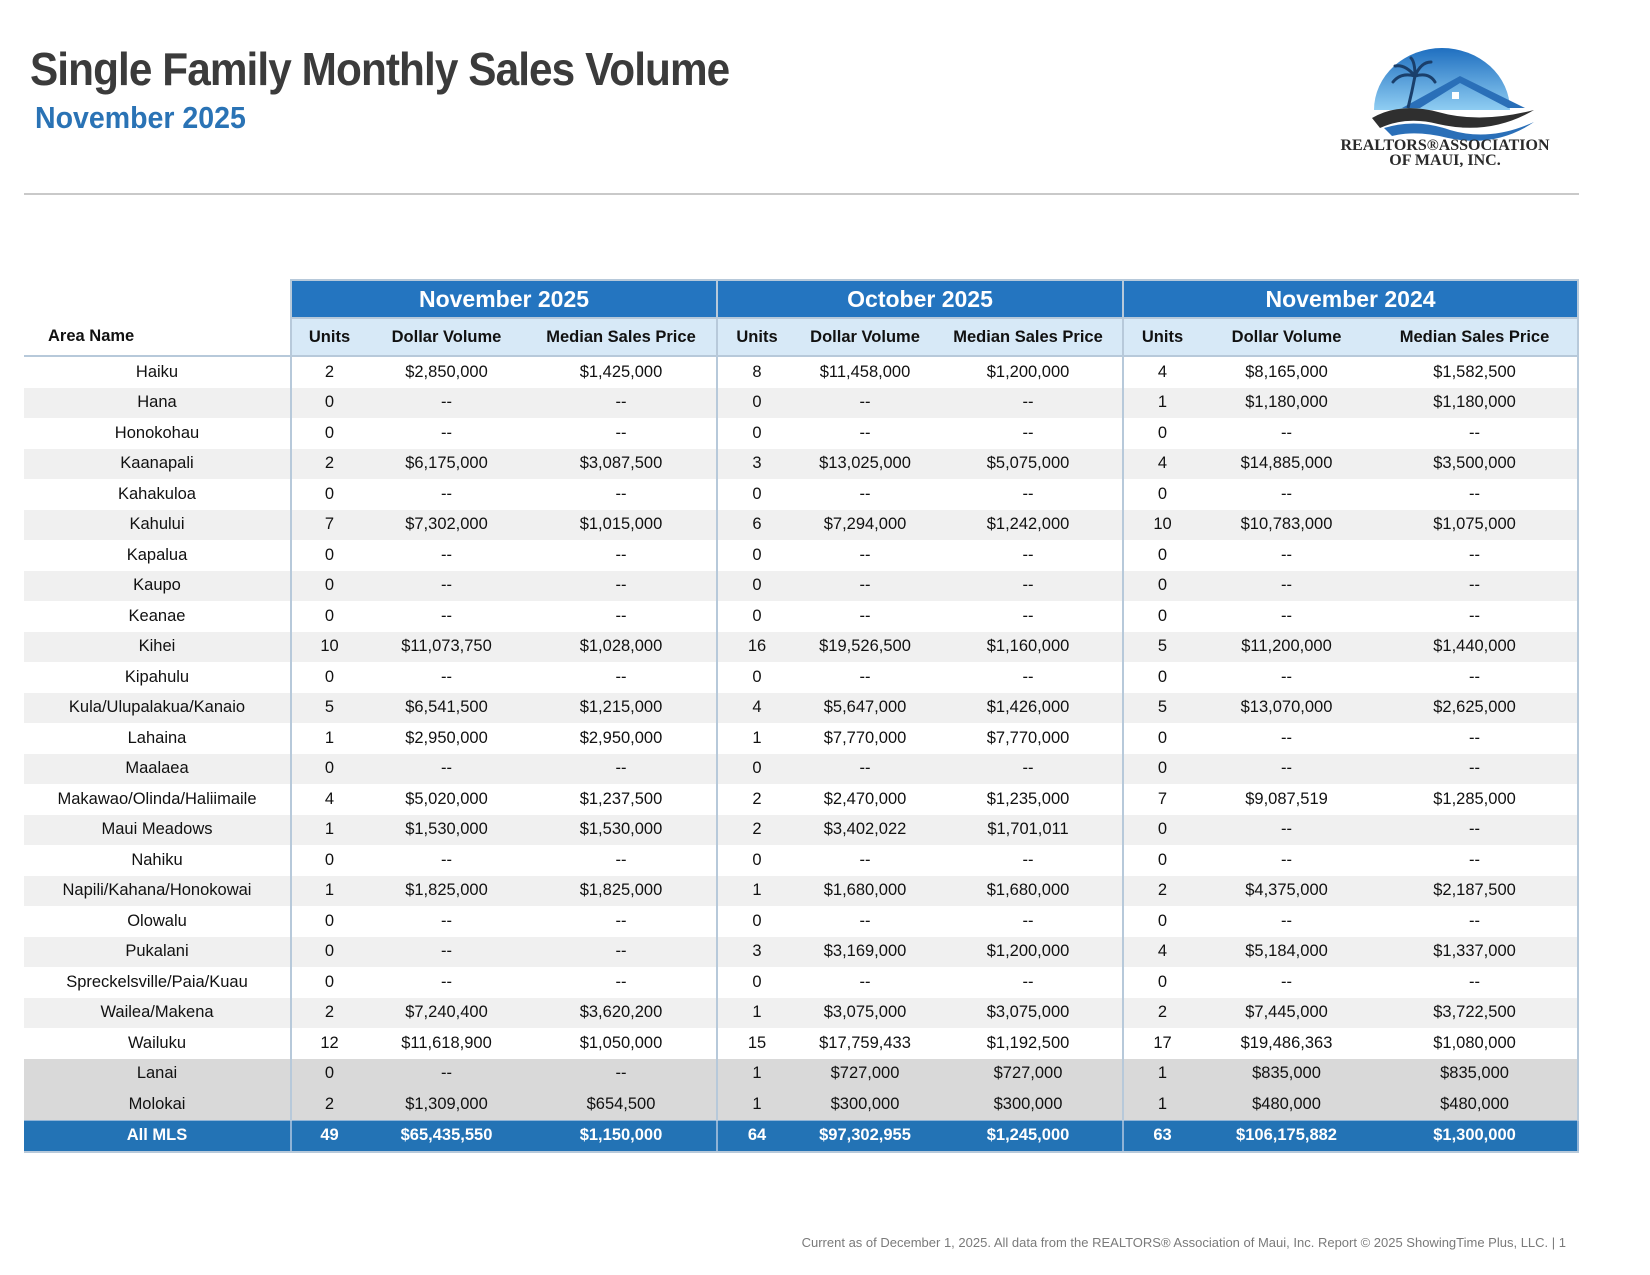  Describe the element at coordinates (1162, 799) in the screenshot. I see `units-cell: 7` at that location.